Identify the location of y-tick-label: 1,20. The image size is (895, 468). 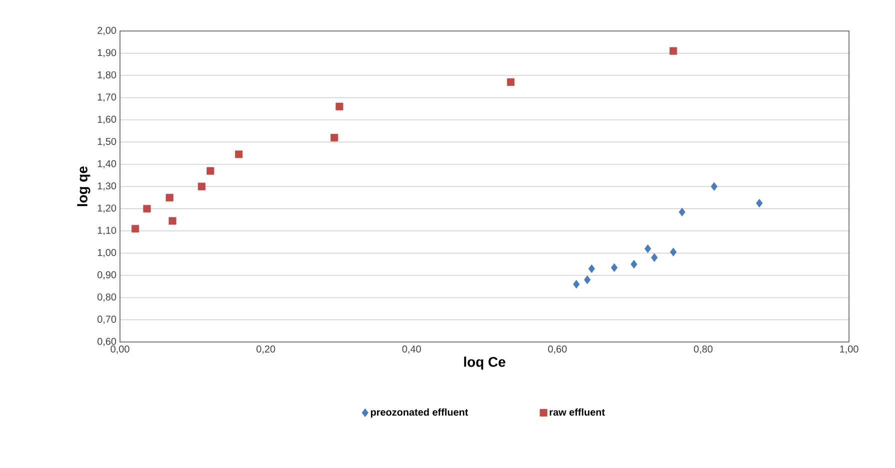
(107, 208).